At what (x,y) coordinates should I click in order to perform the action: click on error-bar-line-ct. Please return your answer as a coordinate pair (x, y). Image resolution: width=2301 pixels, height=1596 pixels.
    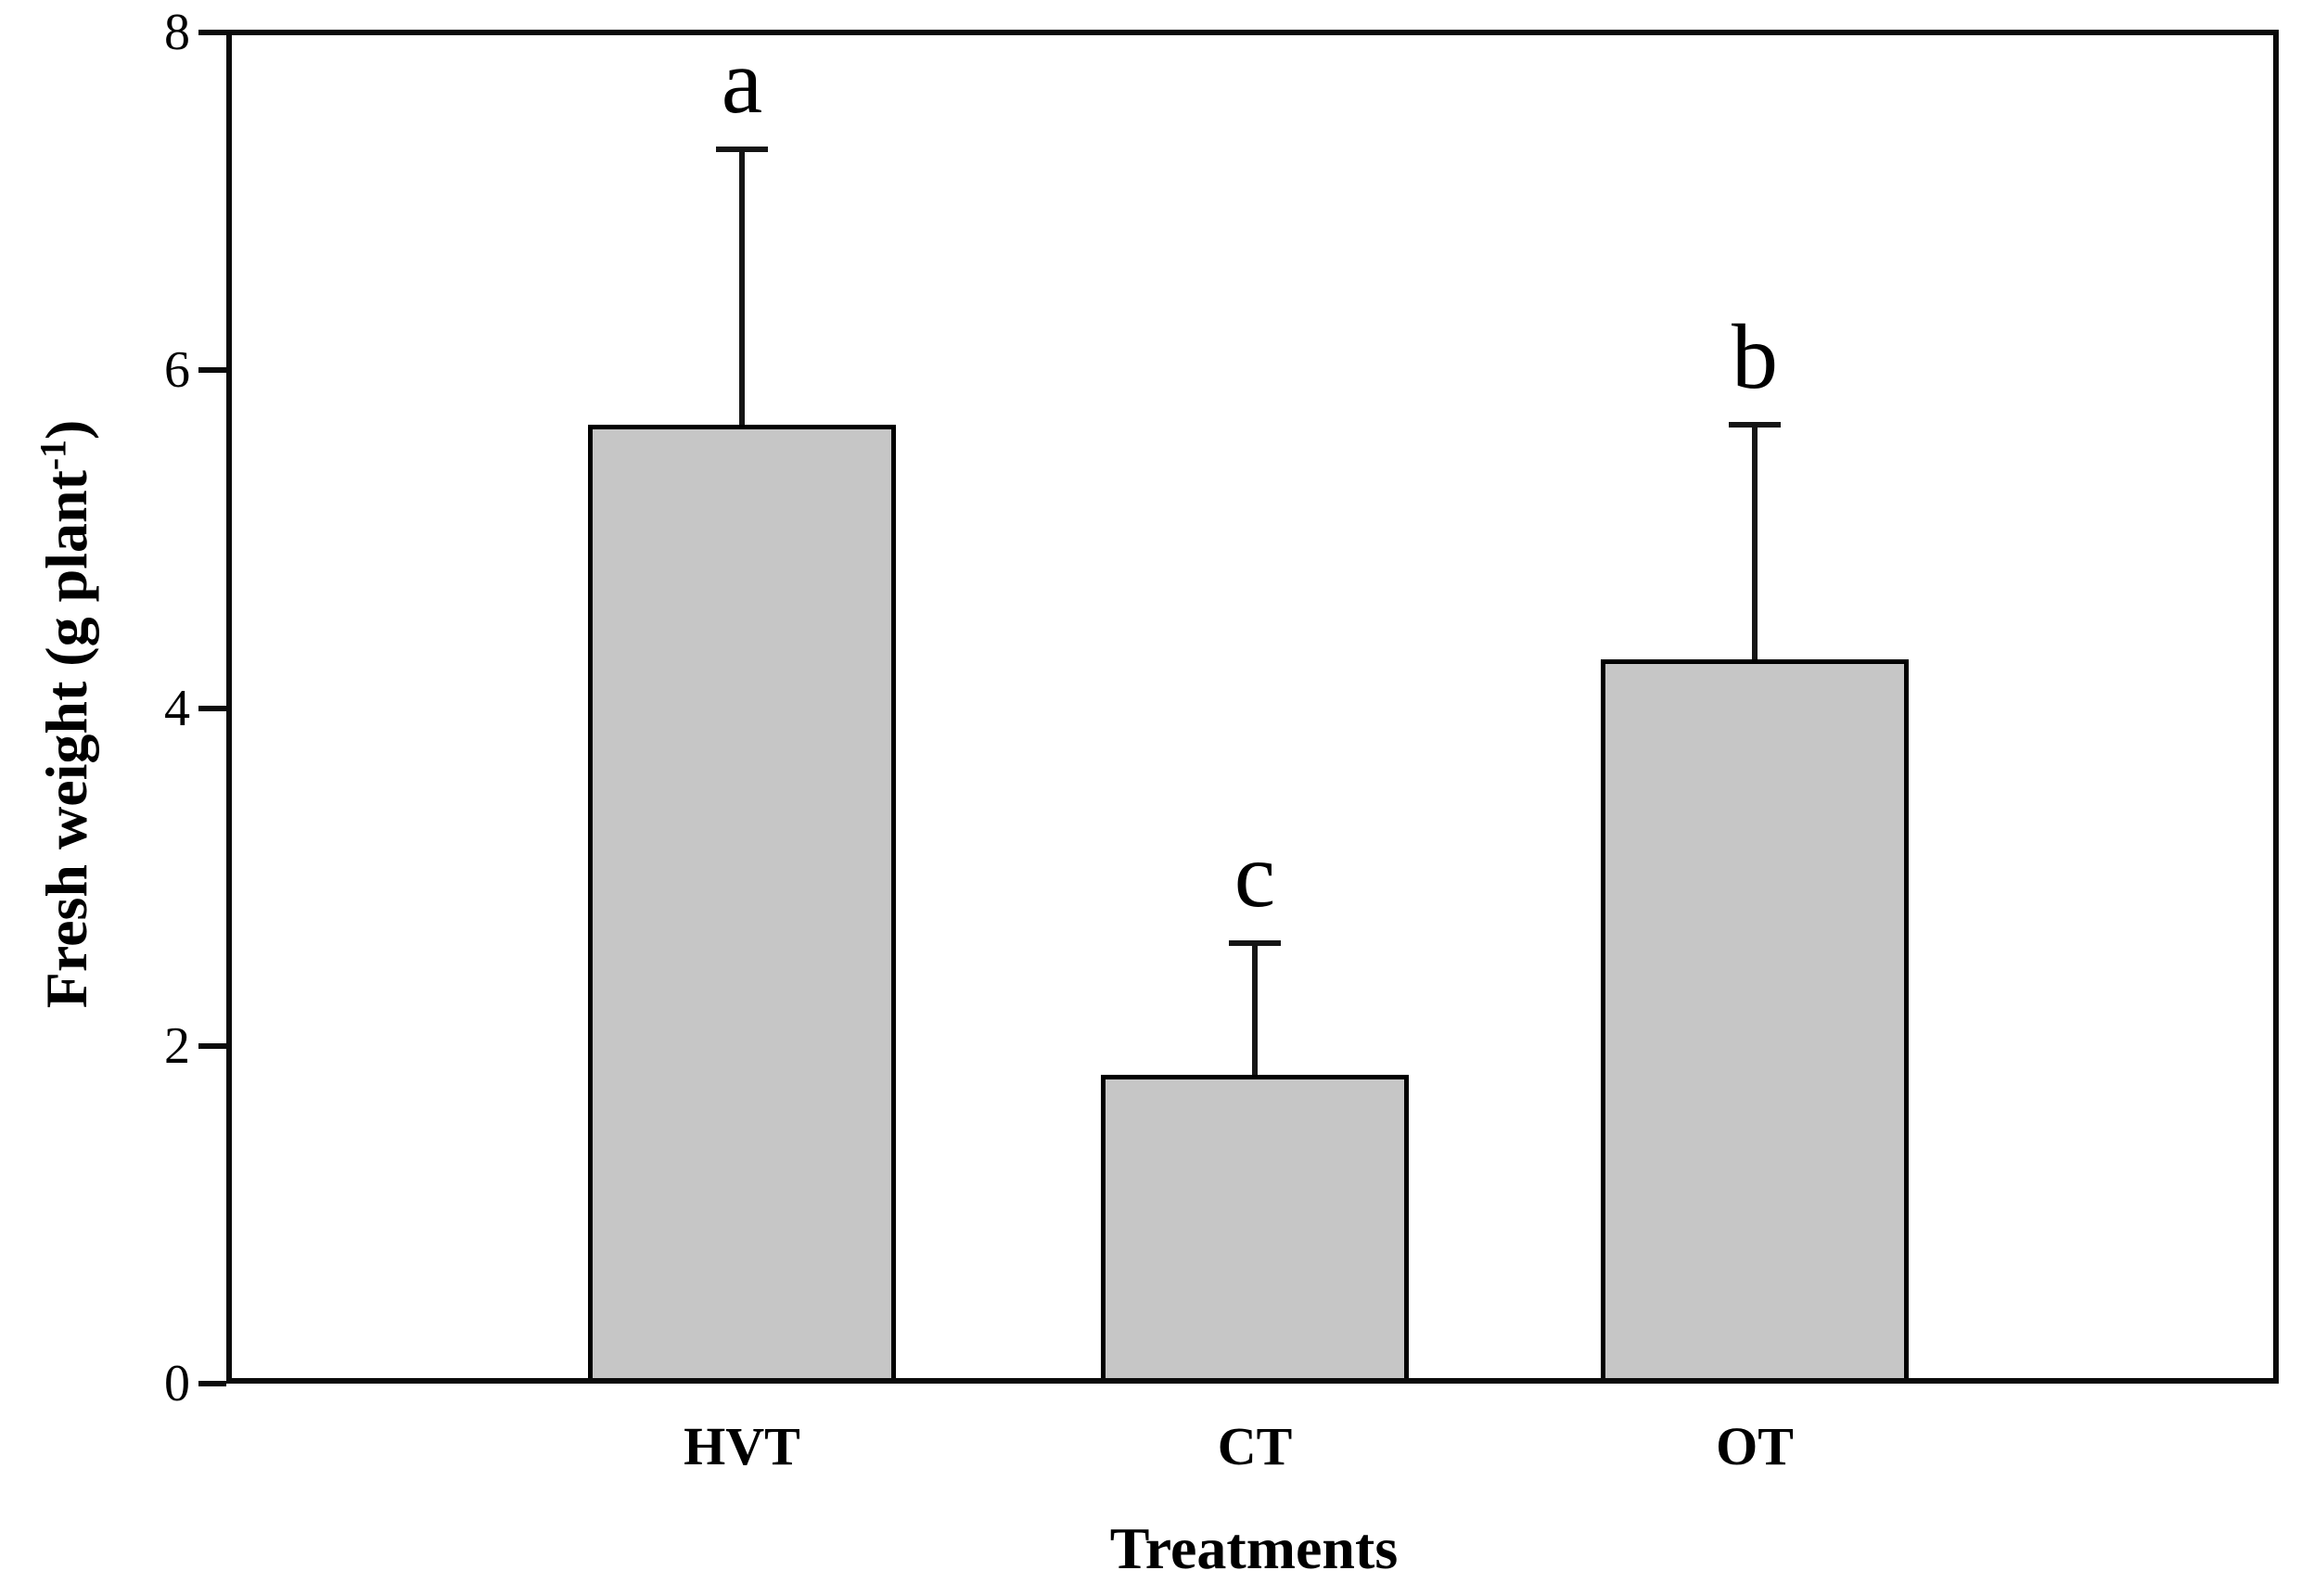
    Looking at the image, I should click on (1255, 1010).